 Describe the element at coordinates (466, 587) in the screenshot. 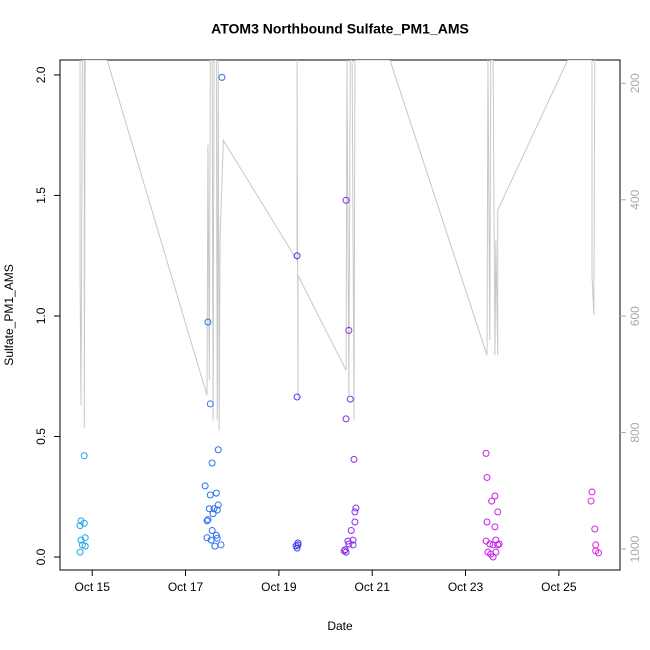

I see `x-tick-label: Oct 23` at that location.